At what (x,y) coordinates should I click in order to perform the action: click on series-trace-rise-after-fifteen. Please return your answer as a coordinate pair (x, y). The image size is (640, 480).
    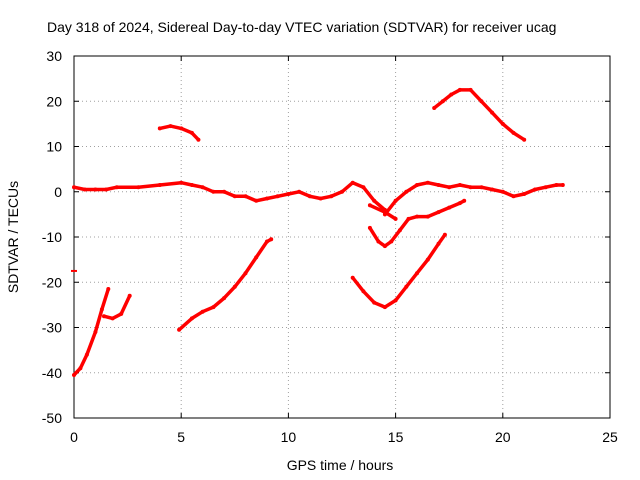
    Looking at the image, I should click on (473, 198).